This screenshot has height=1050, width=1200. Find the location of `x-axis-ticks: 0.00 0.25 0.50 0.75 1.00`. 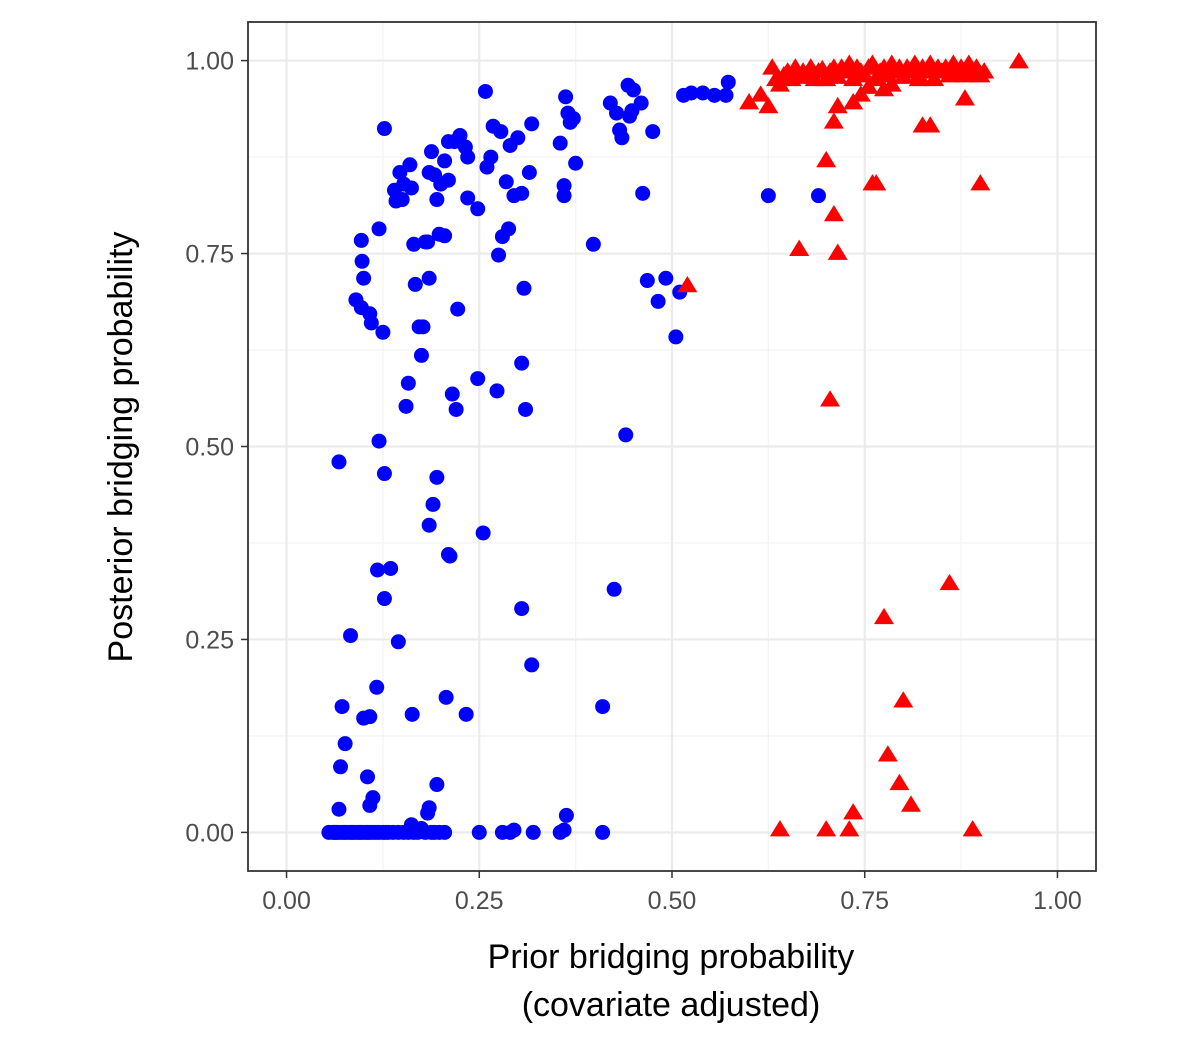

x-axis-ticks: 0.00 0.25 0.50 0.75 1.00 is located at coordinates (672, 893).